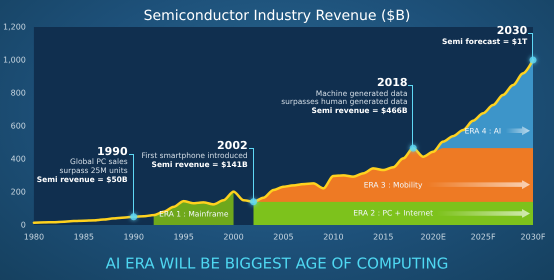 The image size is (554, 280). Describe the element at coordinates (134, 237) in the screenshot. I see `x-tick-label: 1990` at that location.